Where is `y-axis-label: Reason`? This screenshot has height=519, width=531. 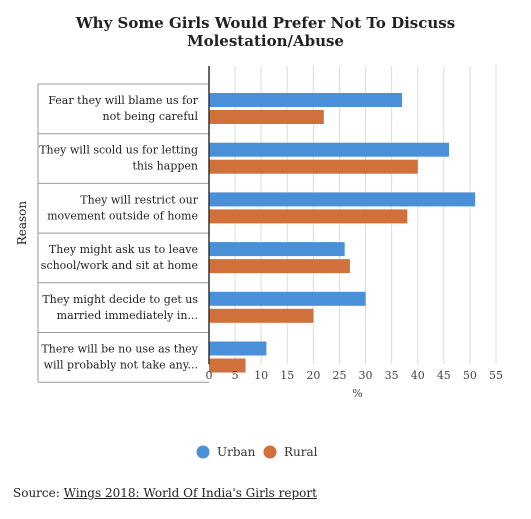
y-axis-label: Reason is located at coordinates (22, 223).